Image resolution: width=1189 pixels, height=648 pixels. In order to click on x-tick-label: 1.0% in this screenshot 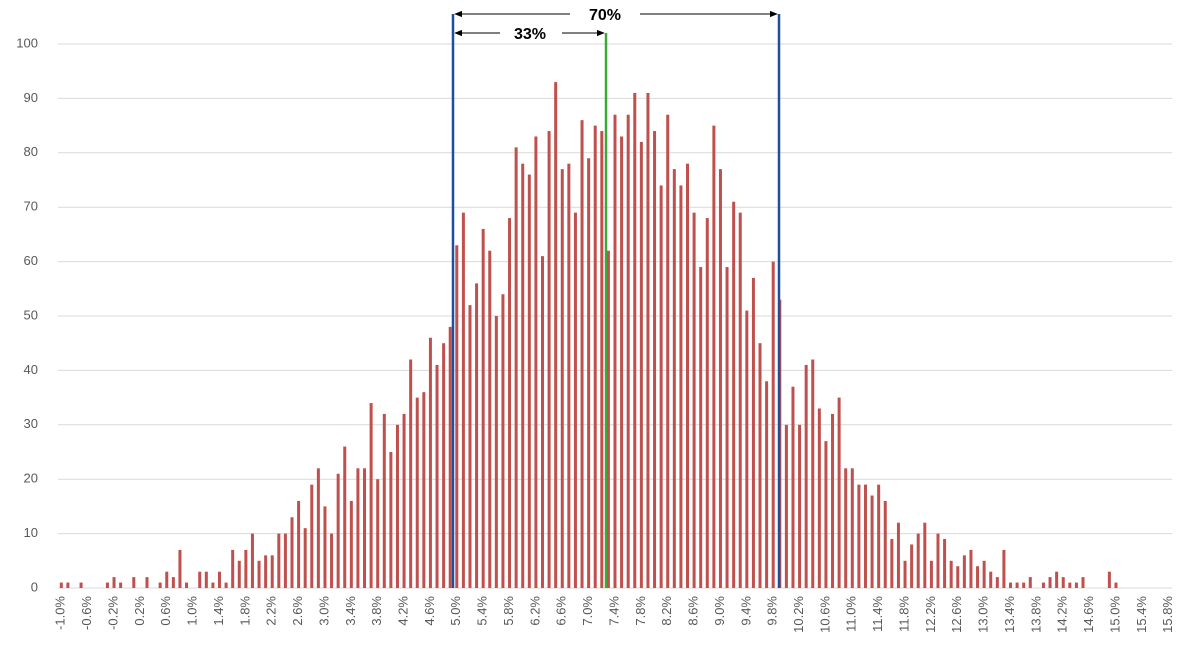, I will do `click(192, 611)`.